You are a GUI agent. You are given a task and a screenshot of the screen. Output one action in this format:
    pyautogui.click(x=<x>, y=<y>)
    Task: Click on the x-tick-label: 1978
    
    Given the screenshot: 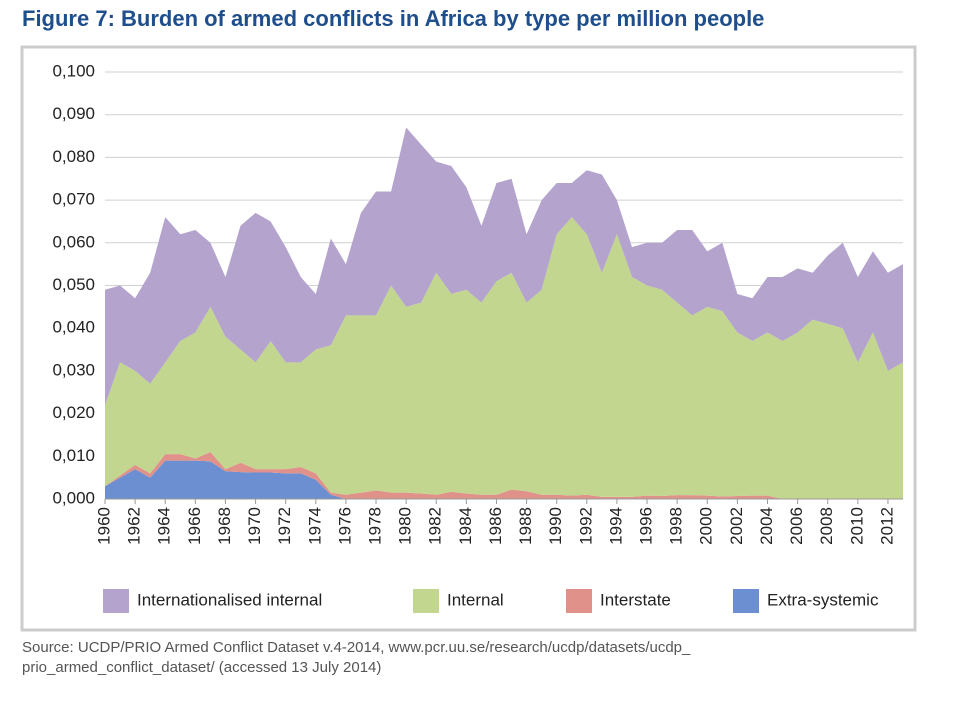 What is the action you would take?
    pyautogui.click(x=375, y=526)
    